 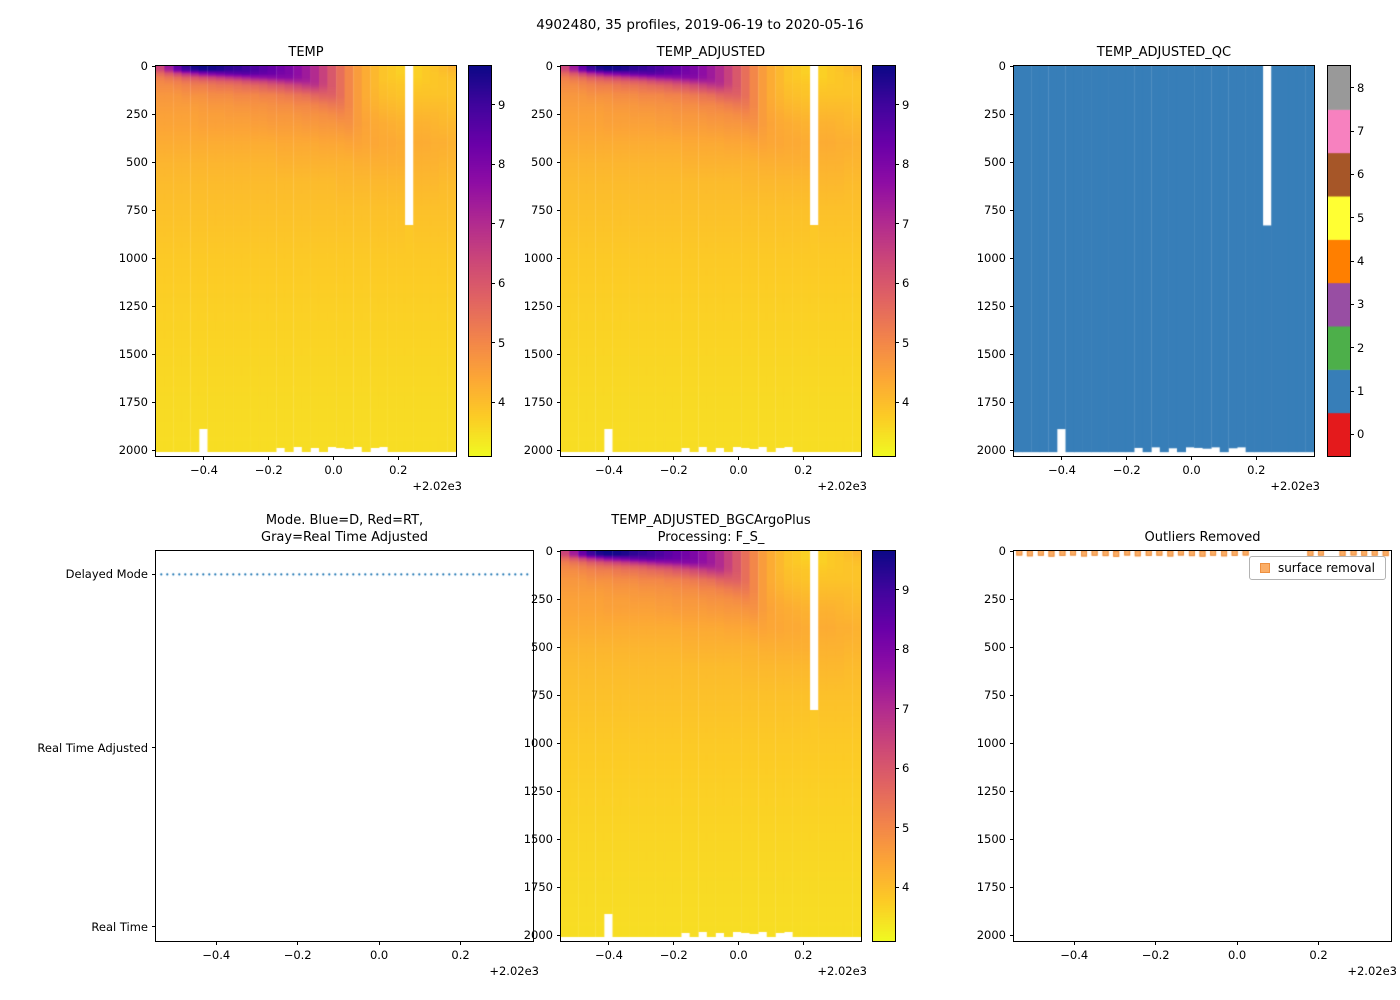 What do you see at coordinates (542, 114) in the screenshot?
I see `y-tick-label: 250` at bounding box center [542, 114].